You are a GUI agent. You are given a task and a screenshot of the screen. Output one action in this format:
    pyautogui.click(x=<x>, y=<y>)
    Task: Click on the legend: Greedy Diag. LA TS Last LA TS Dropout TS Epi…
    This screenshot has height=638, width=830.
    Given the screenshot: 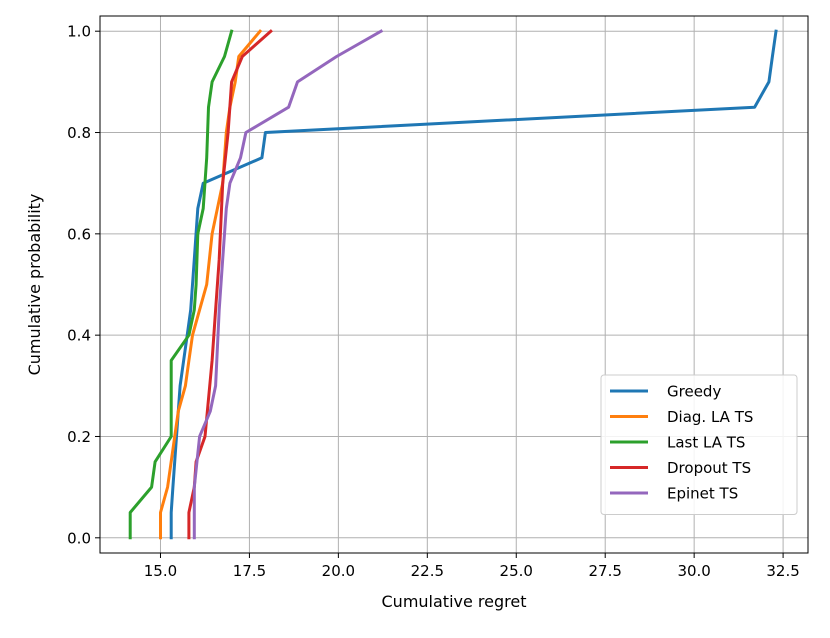 What is the action you would take?
    pyautogui.click(x=699, y=444)
    